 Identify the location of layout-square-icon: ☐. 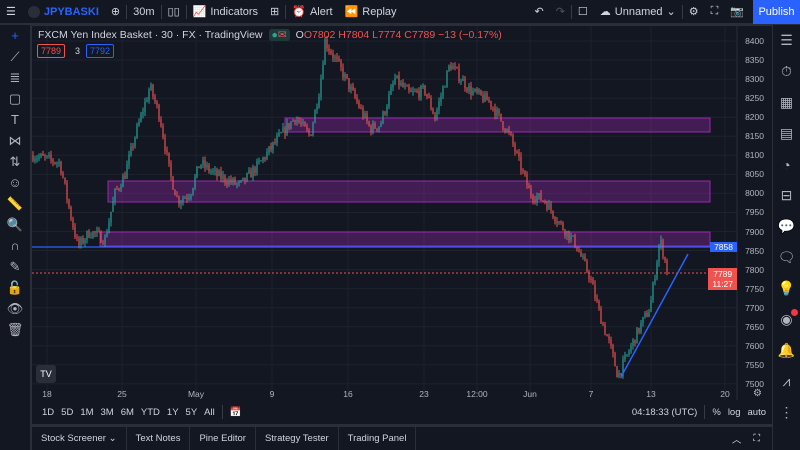
(582, 12).